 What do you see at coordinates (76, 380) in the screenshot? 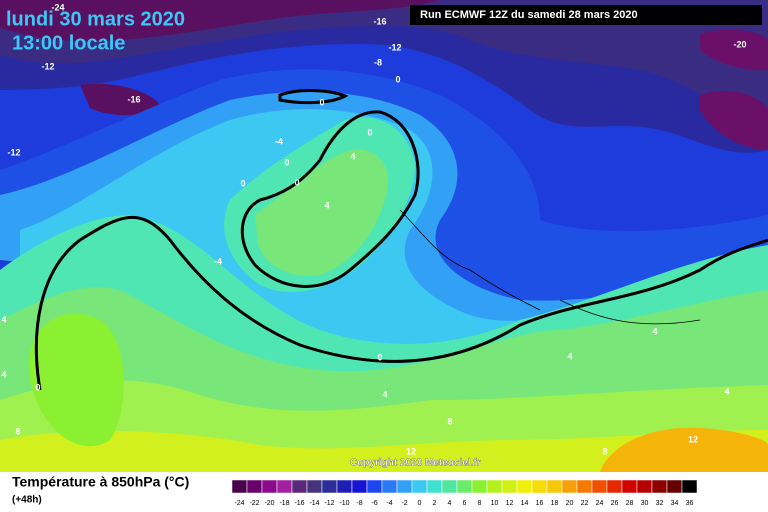
I see `atlantic-warm` at bounding box center [76, 380].